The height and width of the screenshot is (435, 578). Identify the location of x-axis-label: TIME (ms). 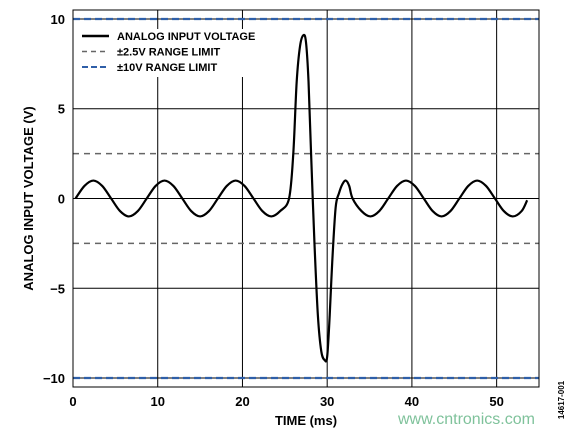
(306, 420).